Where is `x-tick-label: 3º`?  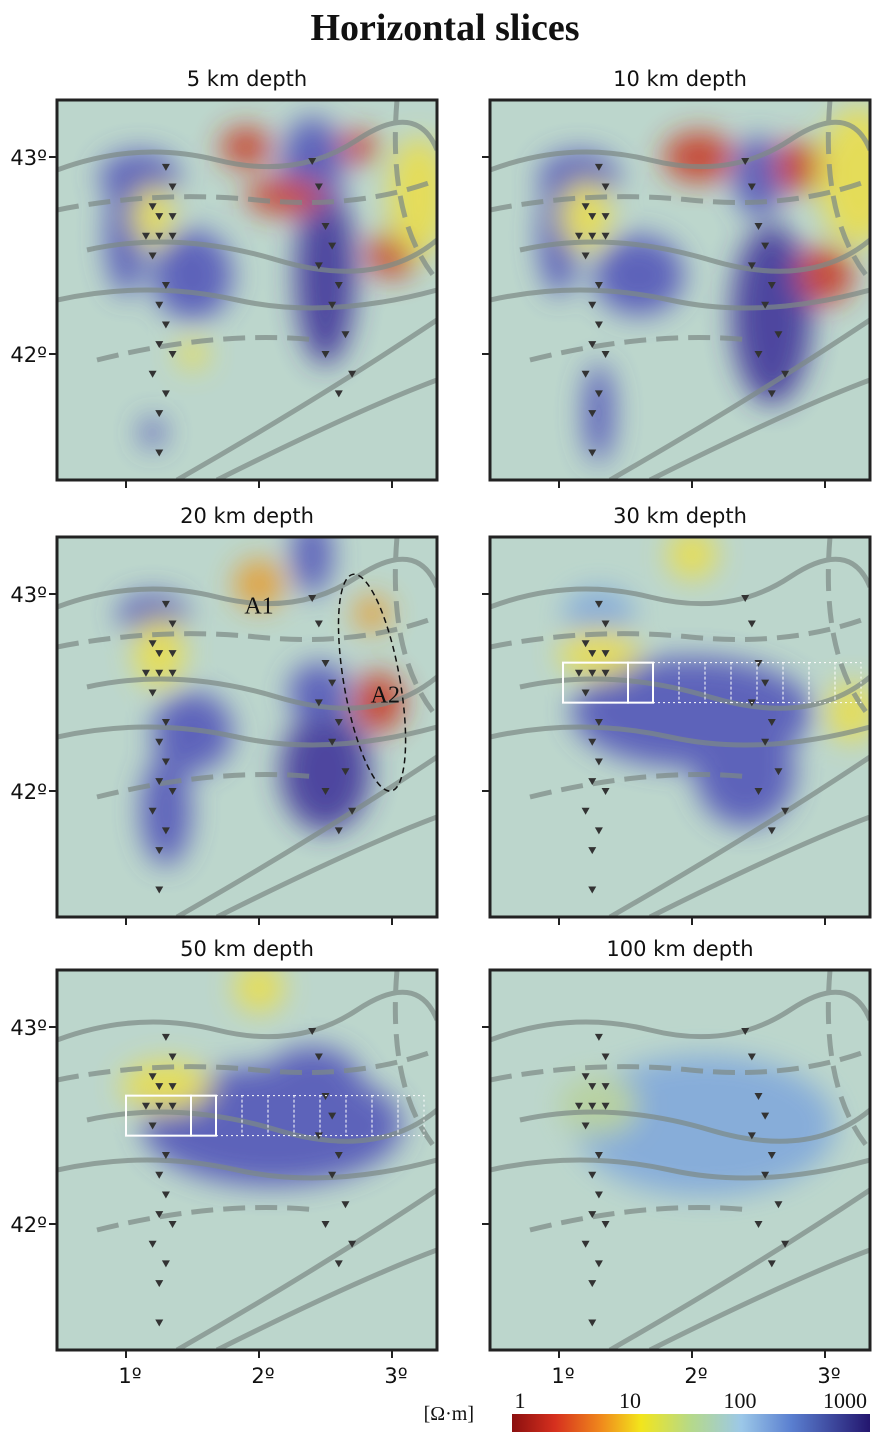 x-tick-label: 3º is located at coordinates (395, 1376).